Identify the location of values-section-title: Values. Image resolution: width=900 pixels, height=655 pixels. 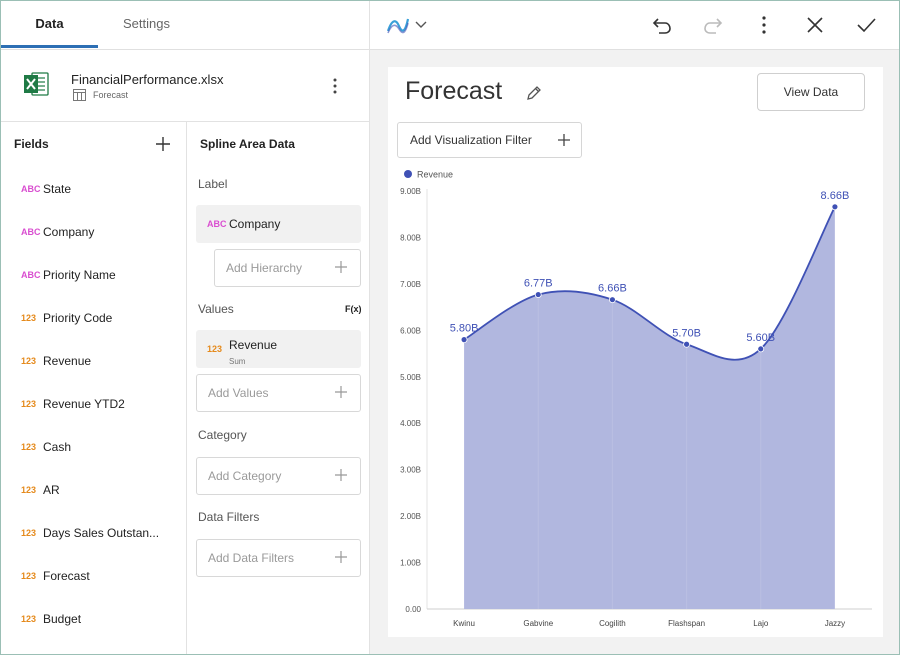
(216, 309).